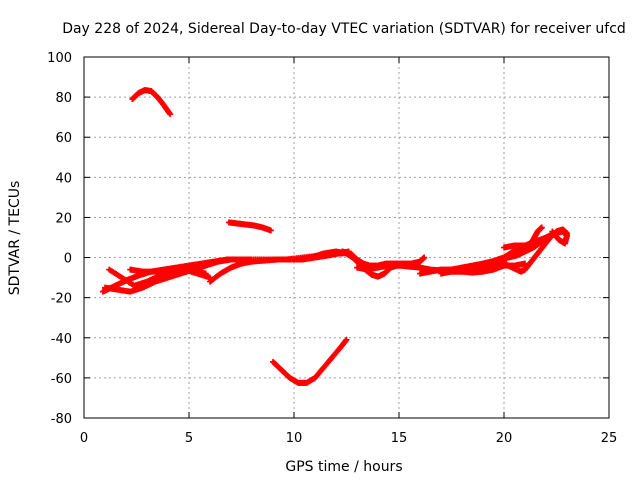  I want to click on y-tick-label: 100, so click(59, 58).